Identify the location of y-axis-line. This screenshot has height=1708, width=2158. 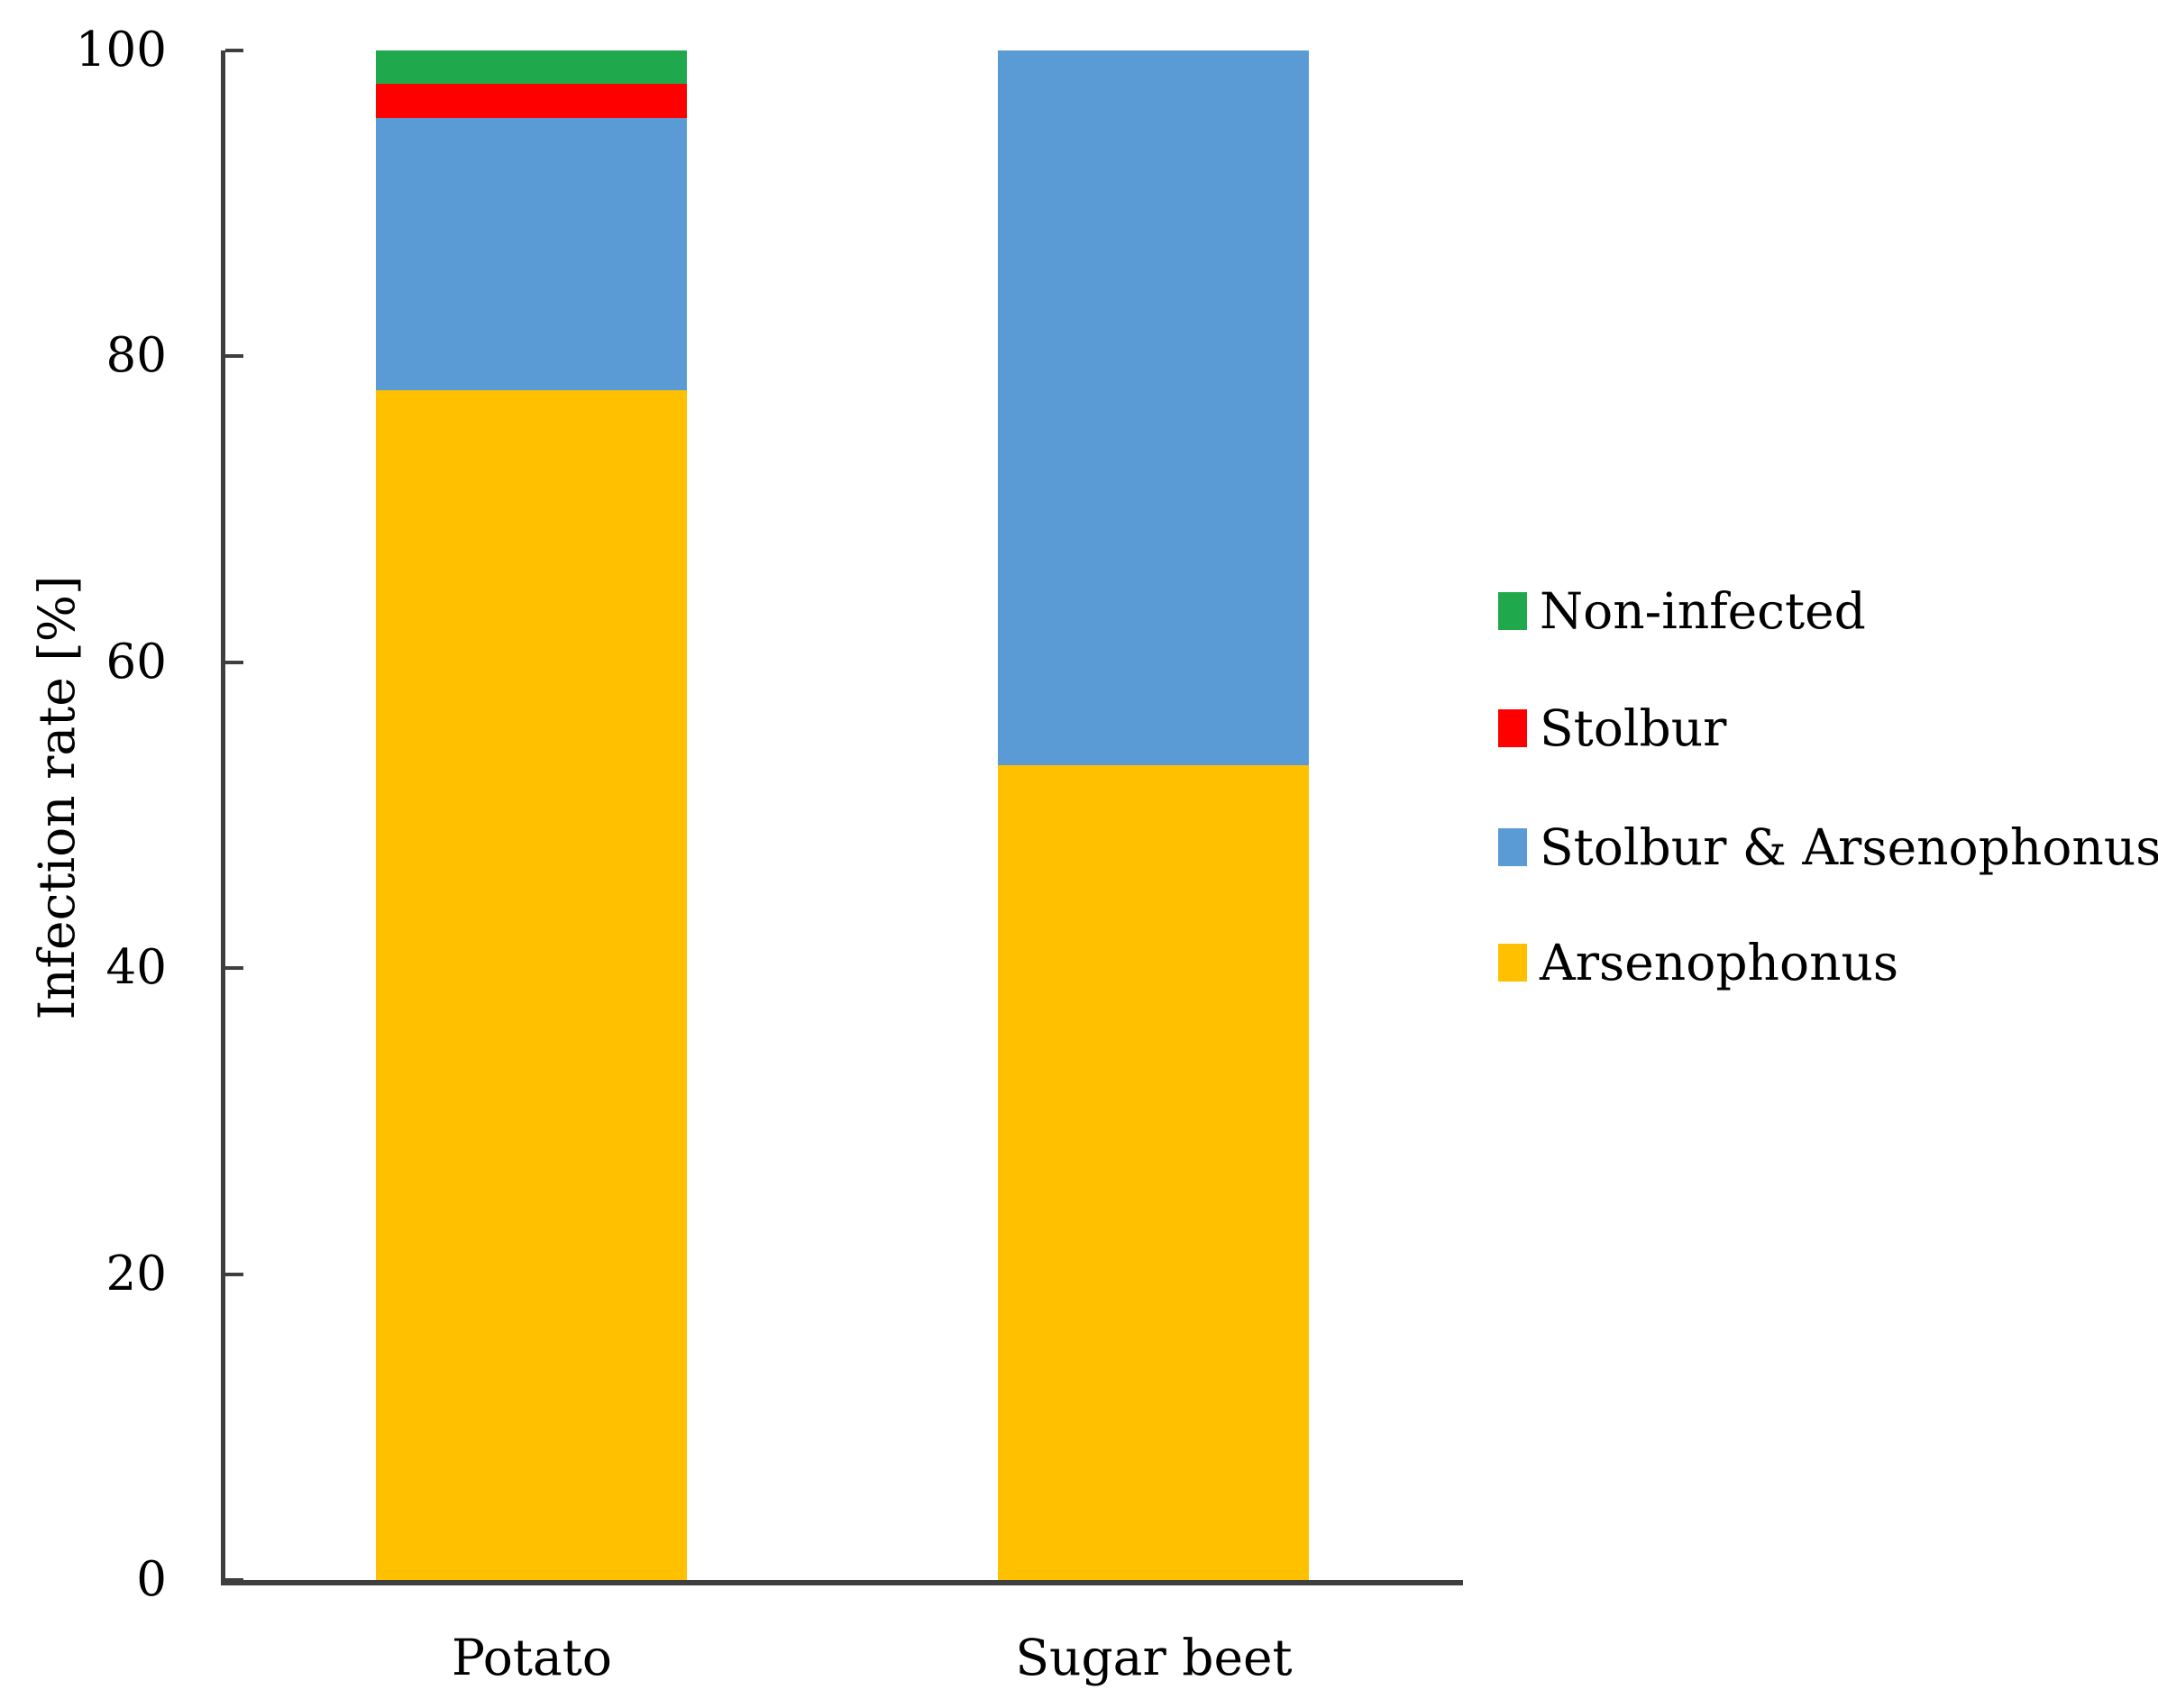
(223, 818).